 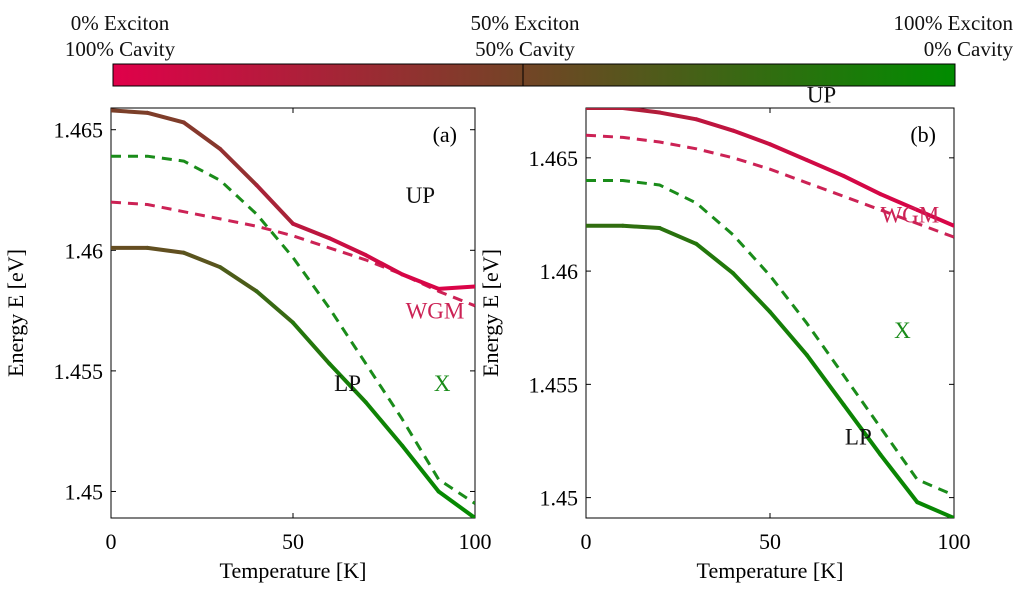 I want to click on colorbar-left-line2: 100% Cavity, so click(x=120, y=49).